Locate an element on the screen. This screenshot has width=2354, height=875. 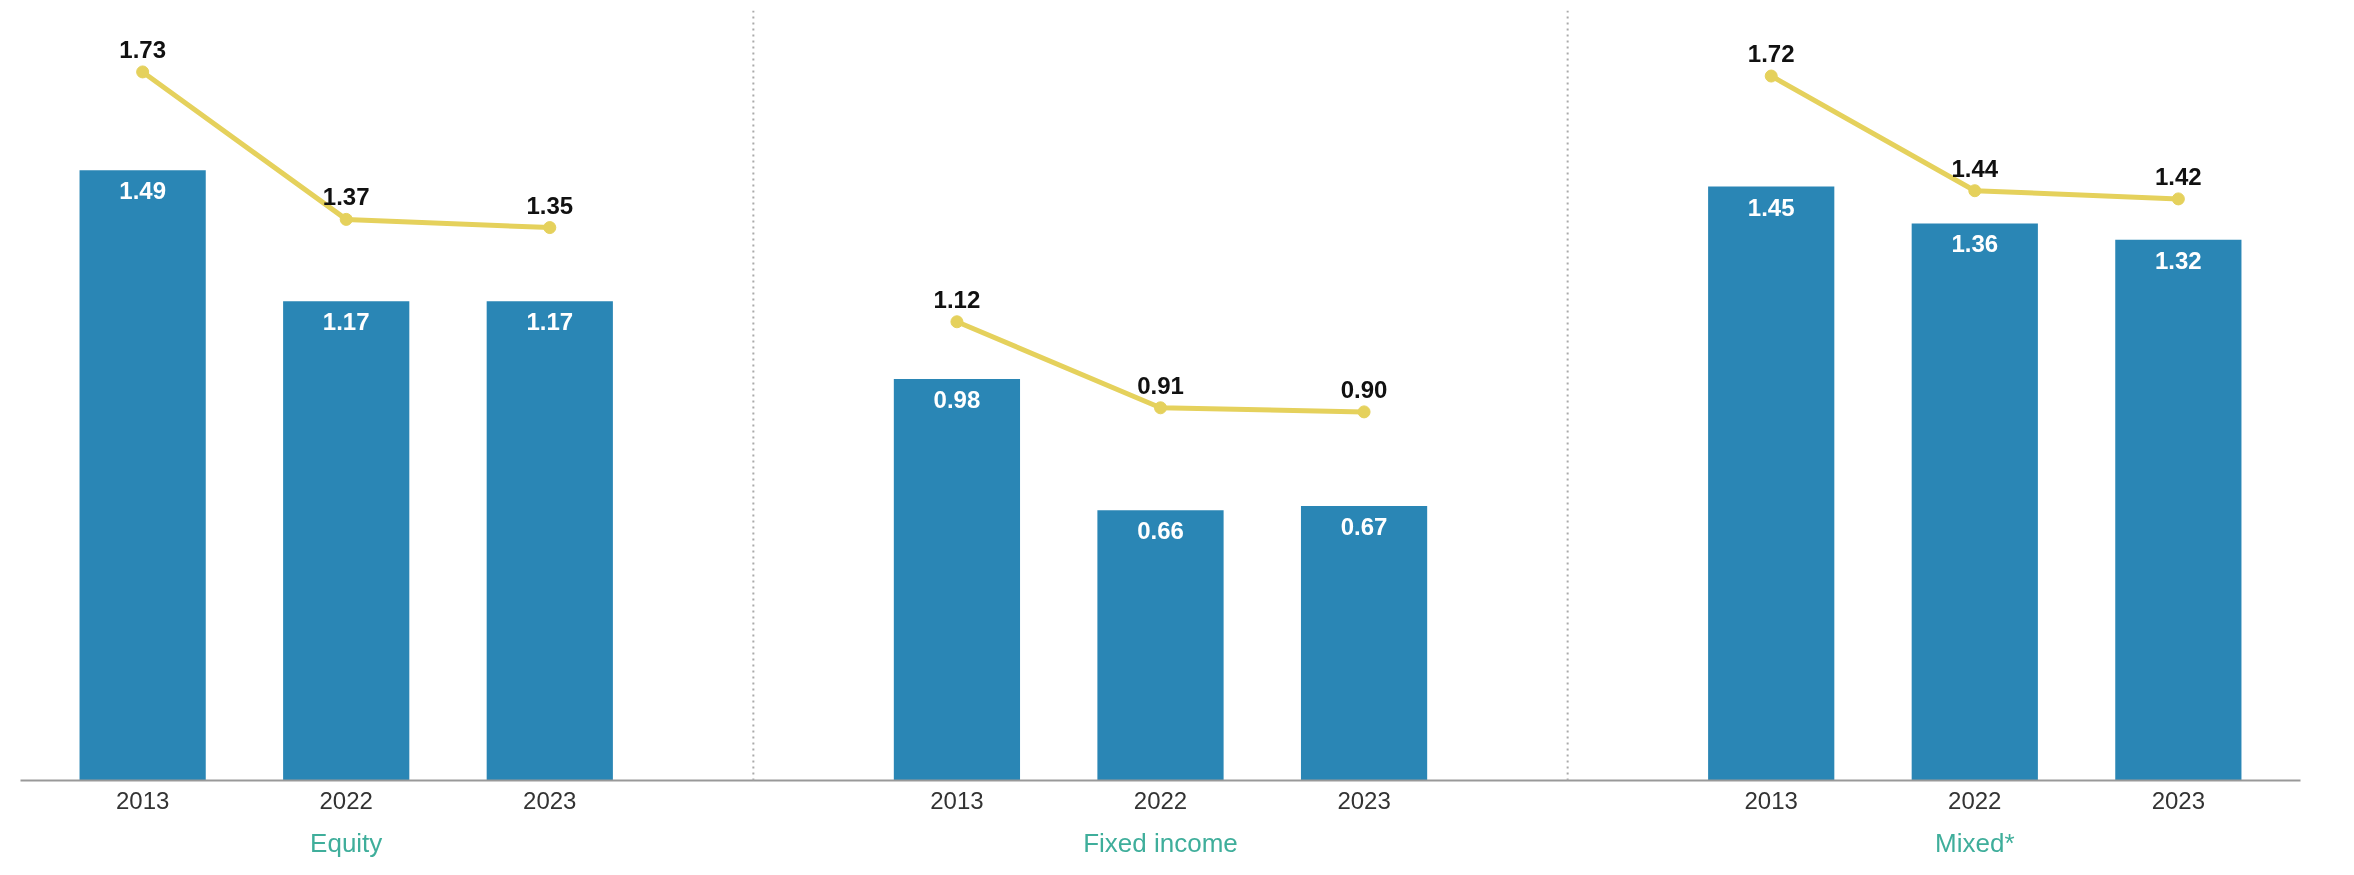
data-label: 1.32 is located at coordinates (2178, 260).